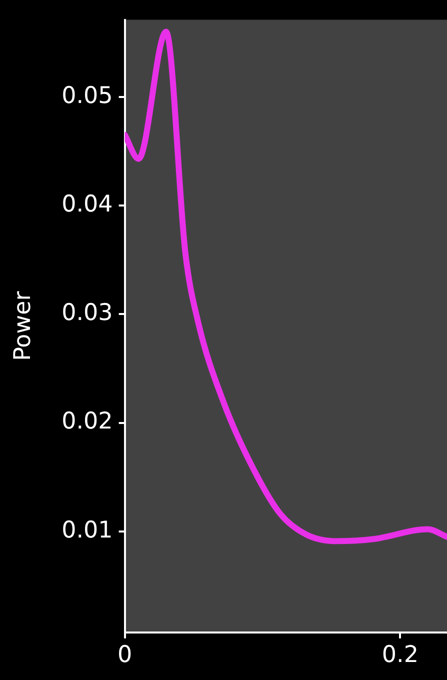  I want to click on x-tick-label: 0.2, so click(400, 655).